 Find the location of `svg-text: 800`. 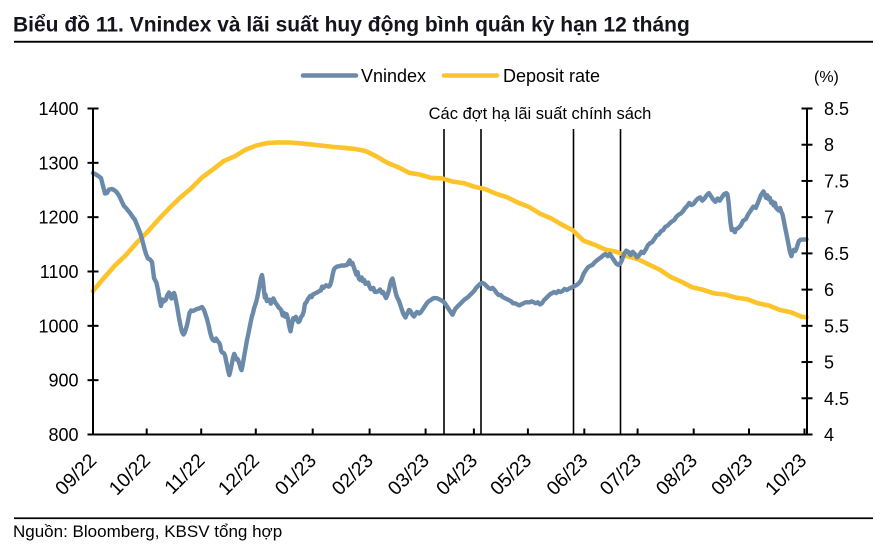

svg-text: 800 is located at coordinates (63, 435).